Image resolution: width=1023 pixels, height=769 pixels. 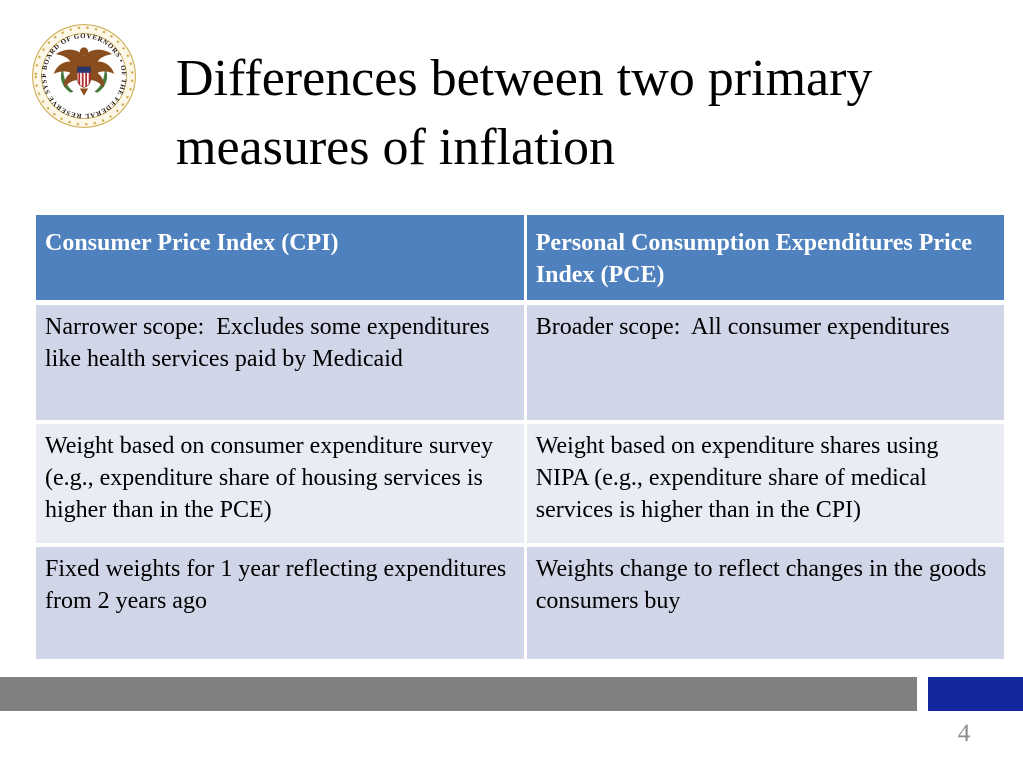 I want to click on page-number: 4, so click(x=964, y=733).